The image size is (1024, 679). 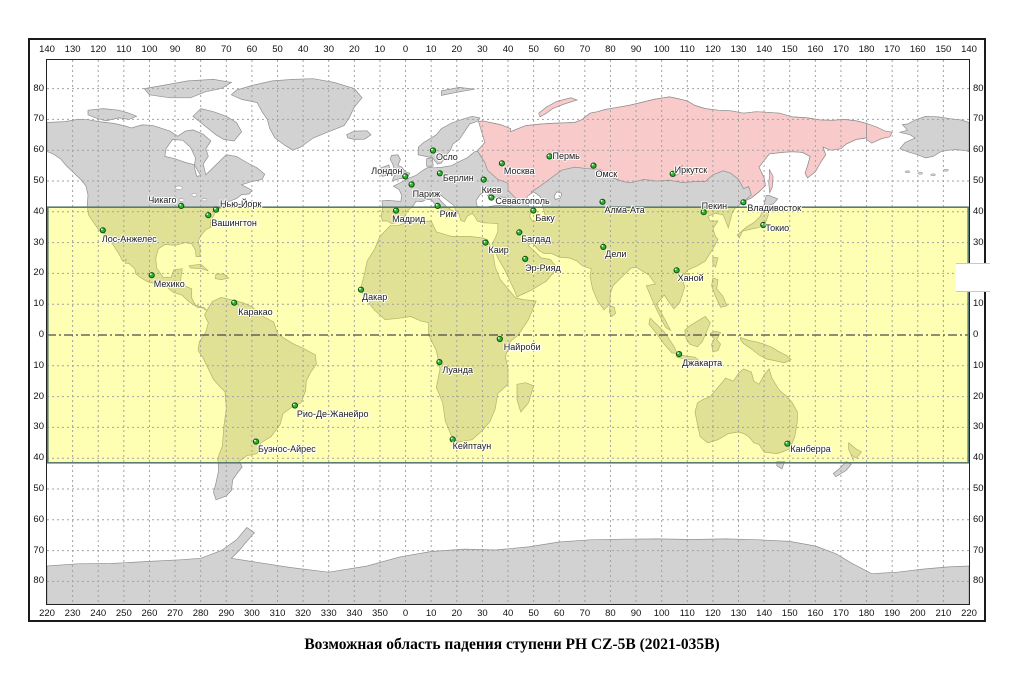 What do you see at coordinates (566, 156) in the screenshot?
I see `city-label: Пермь` at bounding box center [566, 156].